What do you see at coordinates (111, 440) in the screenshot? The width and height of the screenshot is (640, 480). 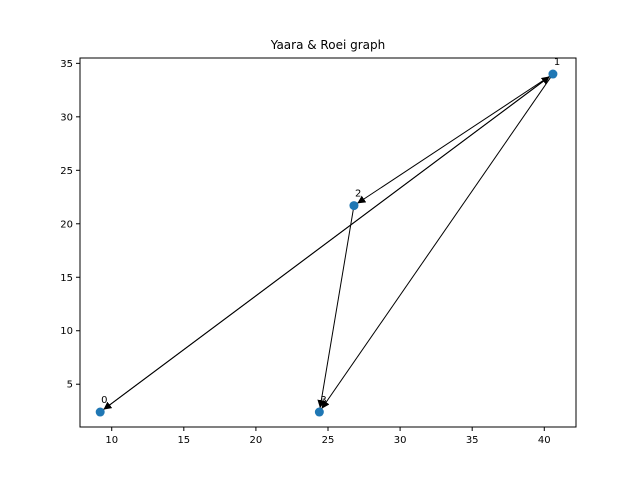 I see `x-tick-label: 10` at bounding box center [111, 440].